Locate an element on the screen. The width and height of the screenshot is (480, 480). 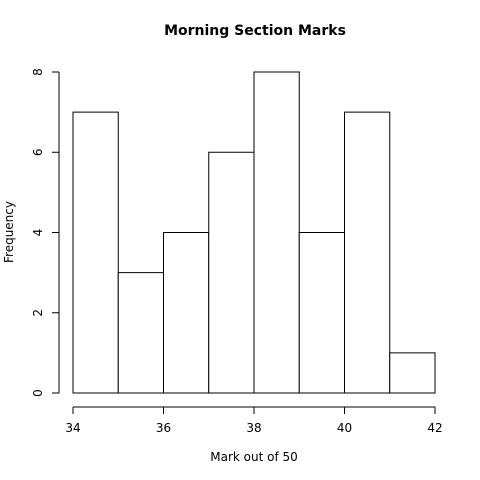
x-tick-label: 40 is located at coordinates (344, 428).